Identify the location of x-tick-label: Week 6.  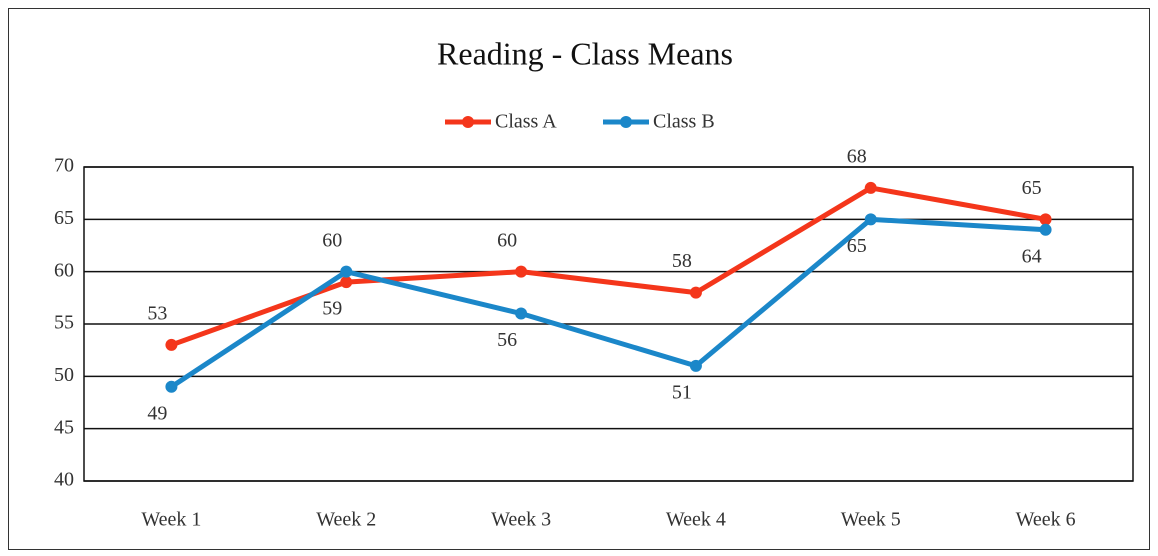
(1046, 520).